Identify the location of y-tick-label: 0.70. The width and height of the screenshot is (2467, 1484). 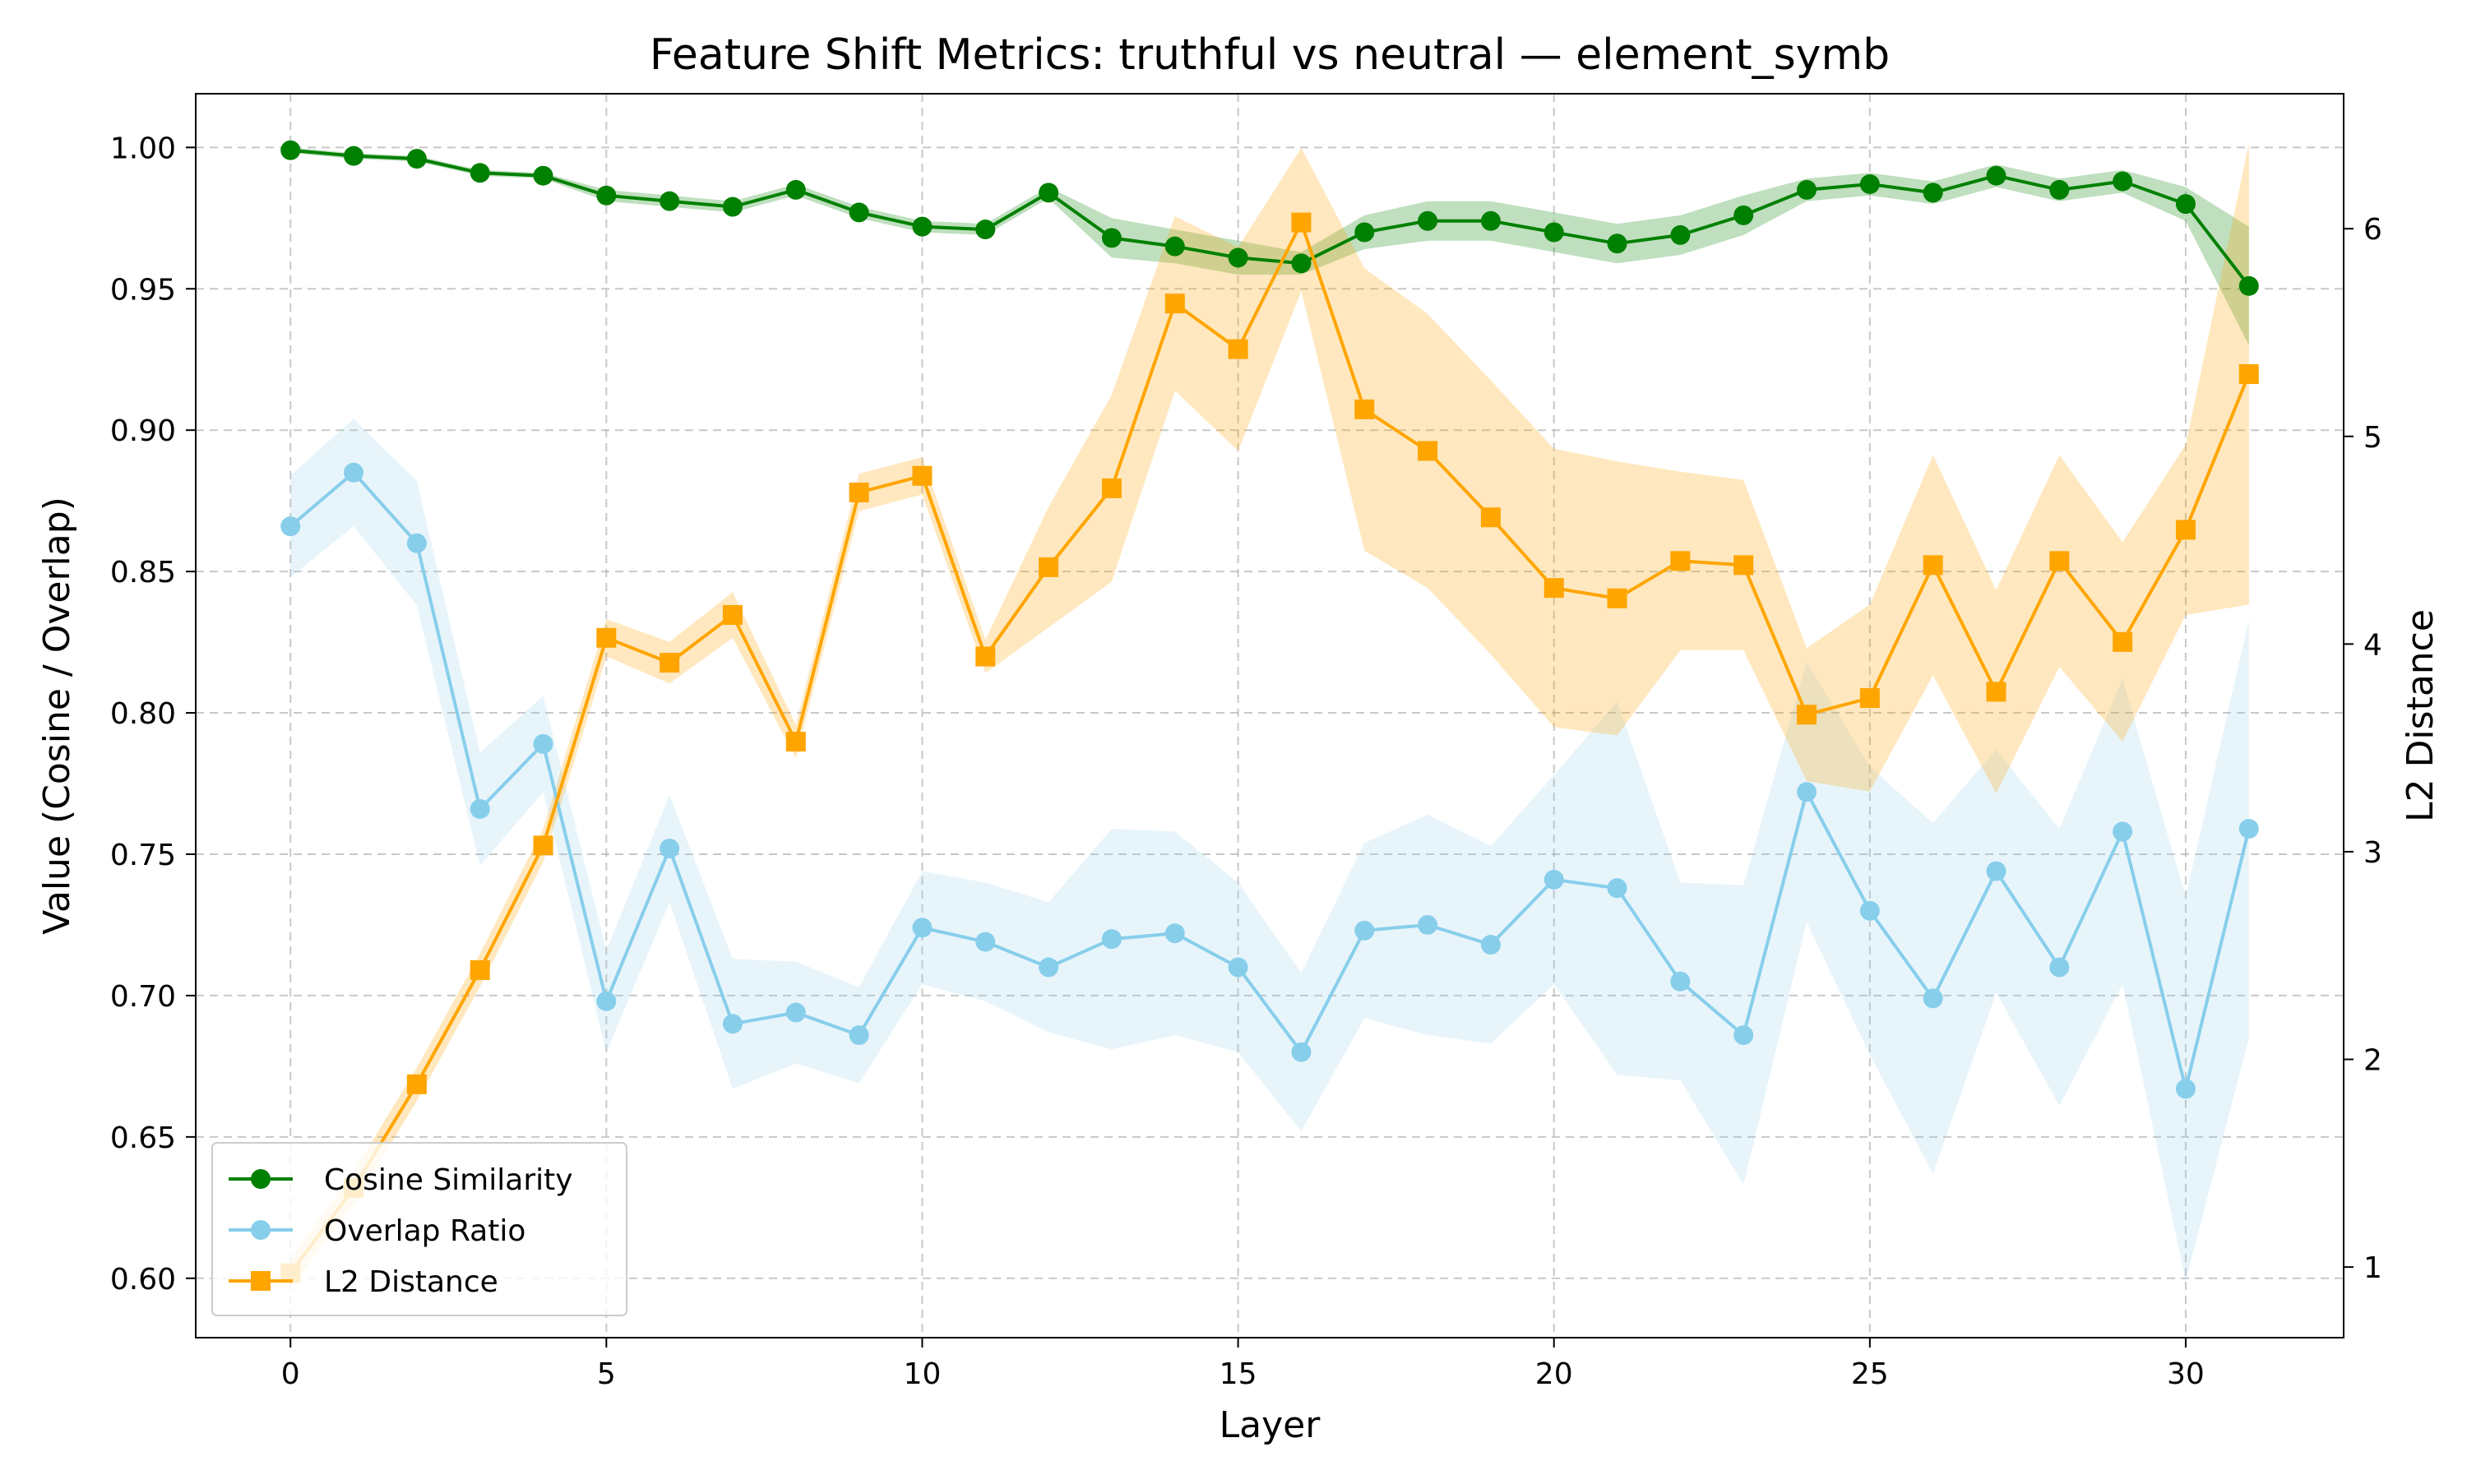
(143, 997).